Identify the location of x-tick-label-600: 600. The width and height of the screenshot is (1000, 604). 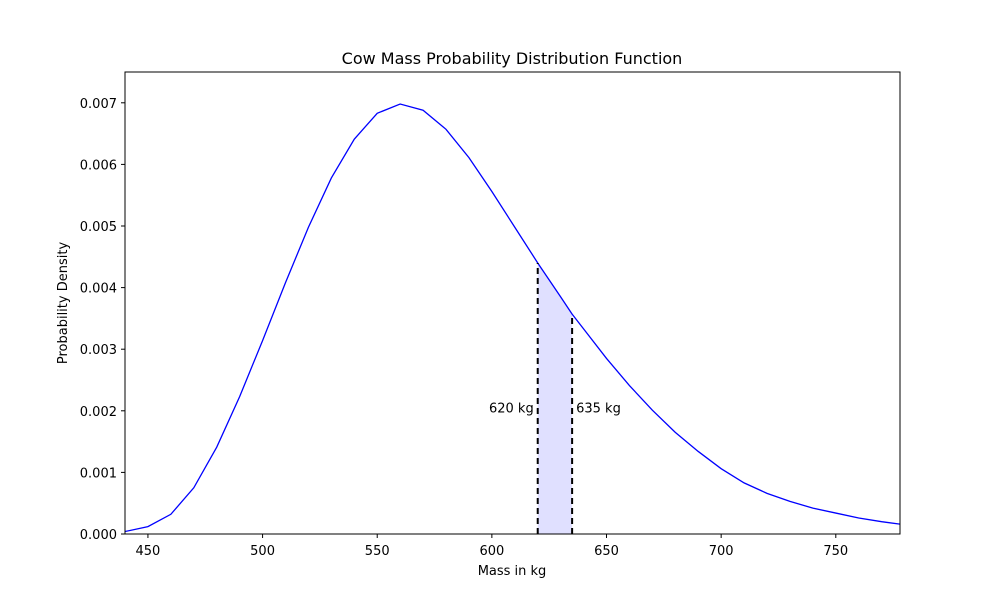
(491, 551).